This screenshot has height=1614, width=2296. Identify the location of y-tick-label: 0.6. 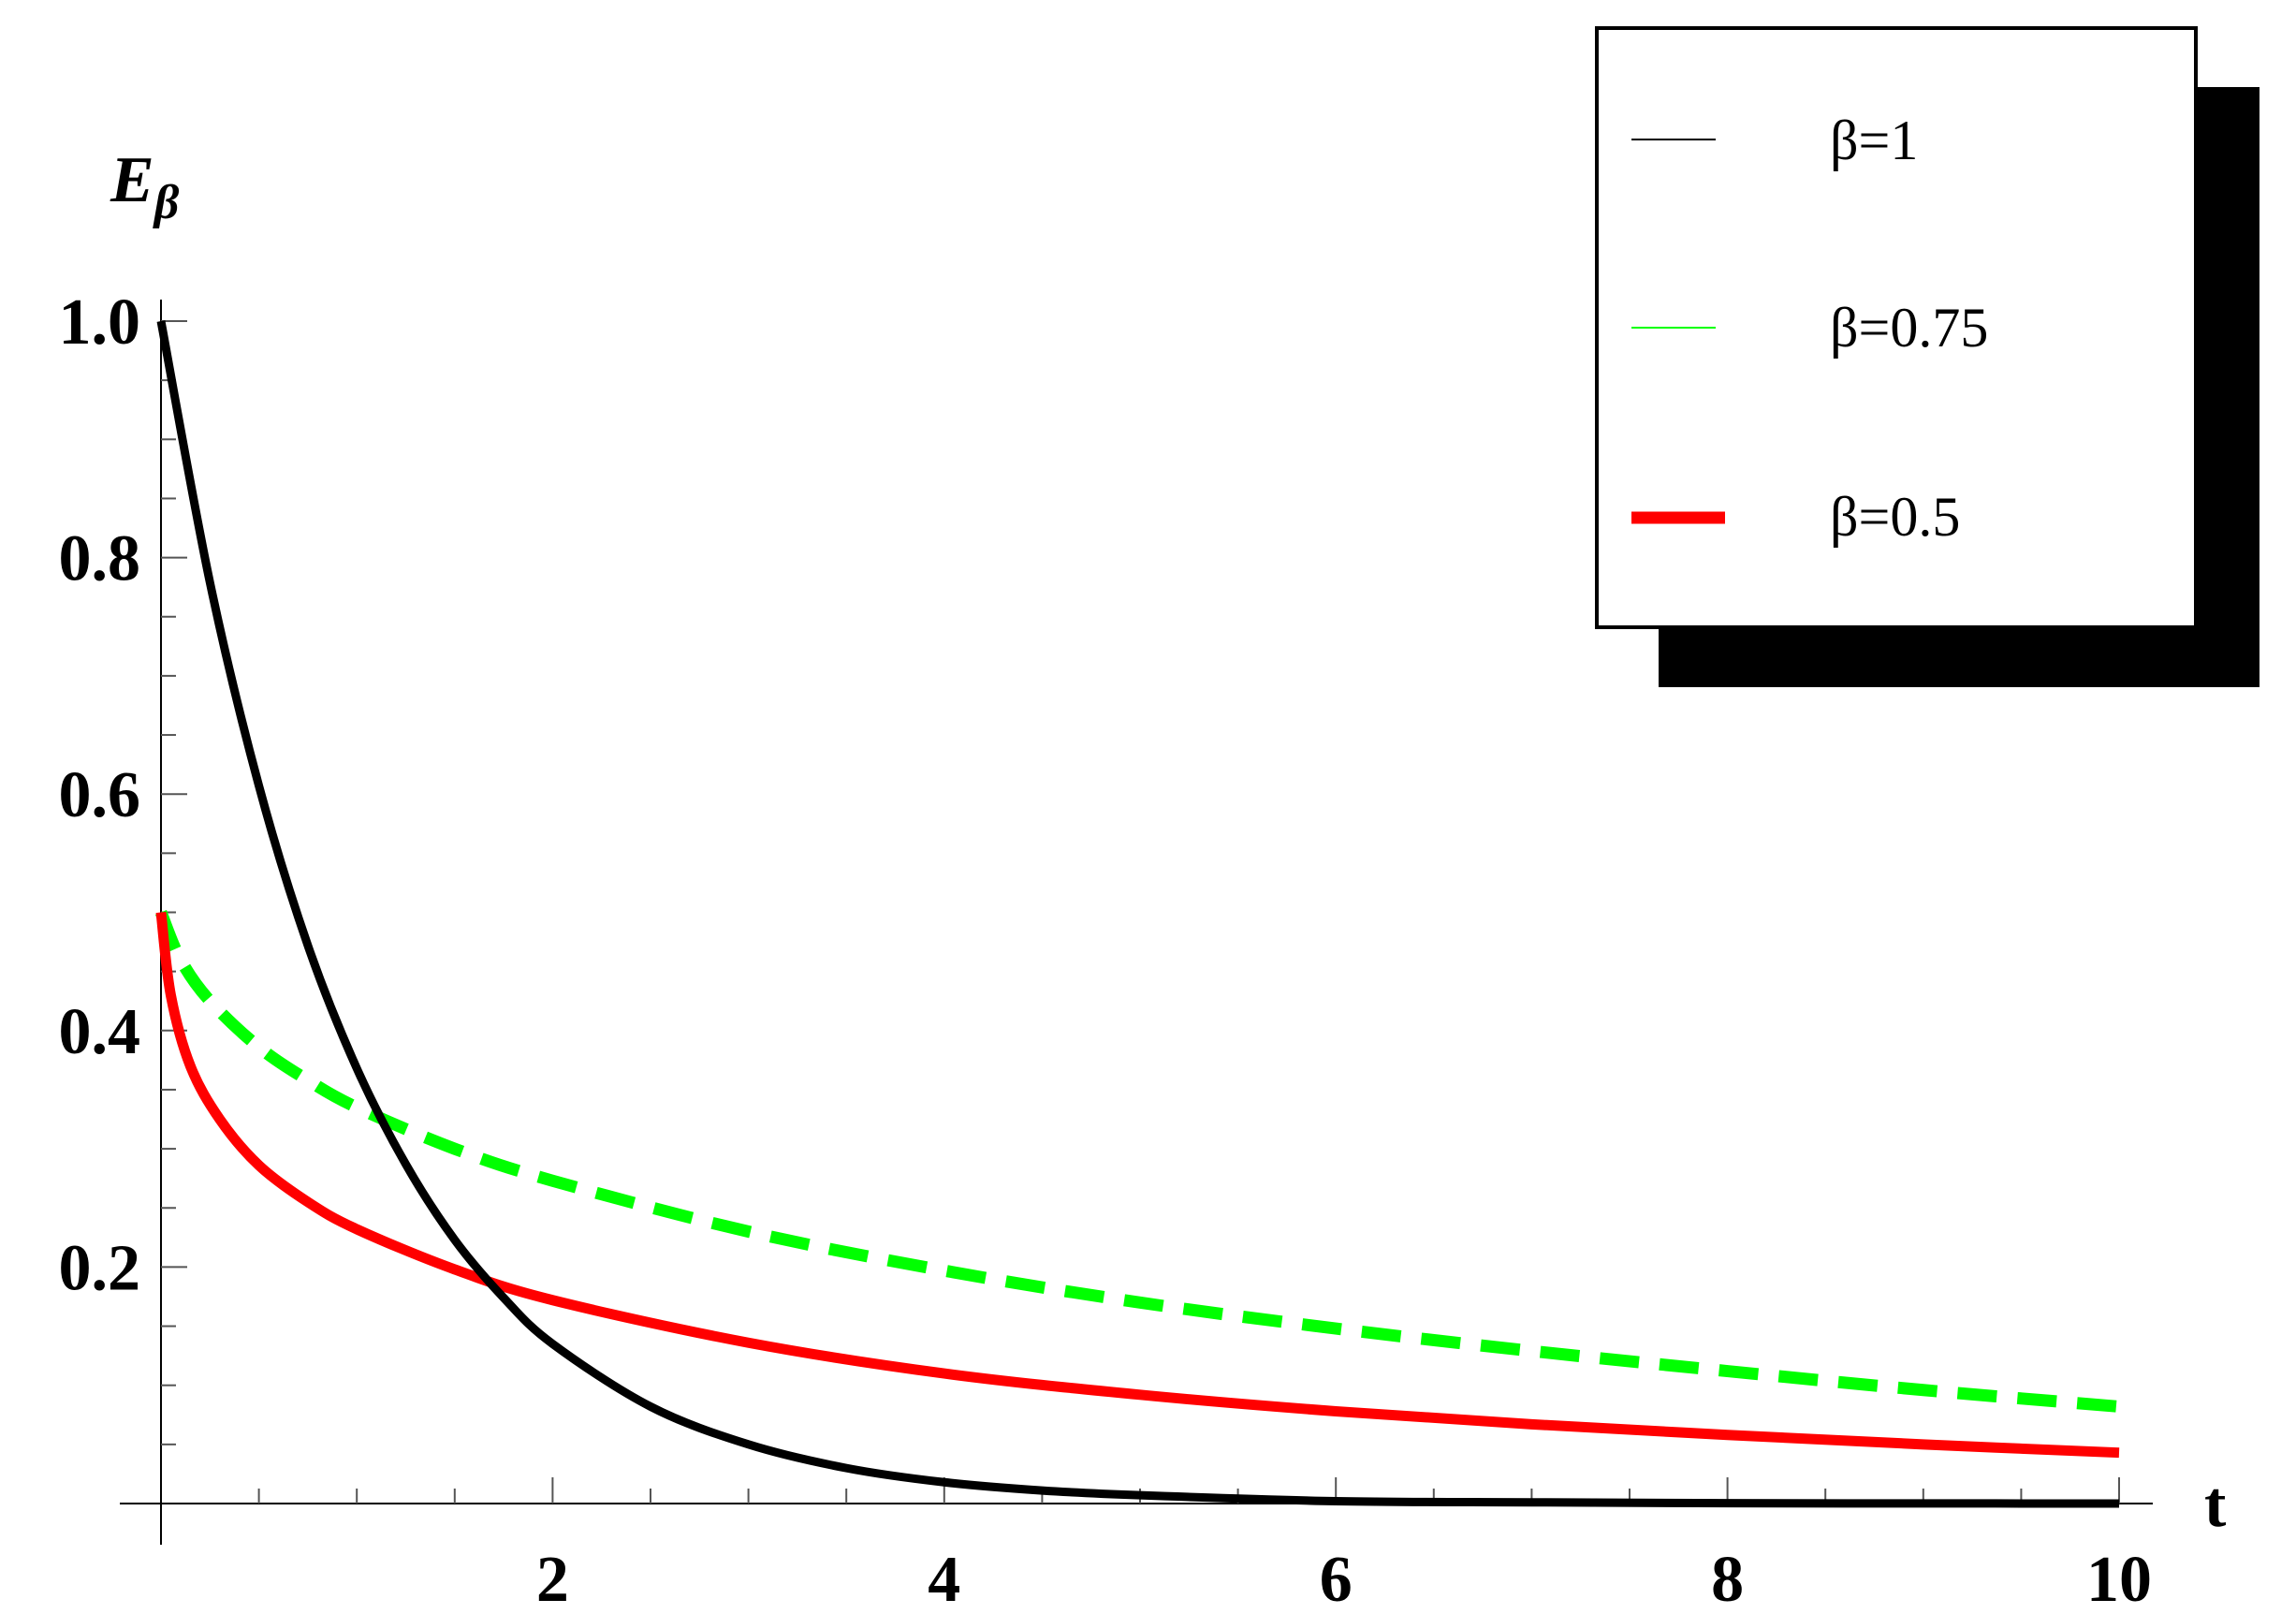
(100, 795).